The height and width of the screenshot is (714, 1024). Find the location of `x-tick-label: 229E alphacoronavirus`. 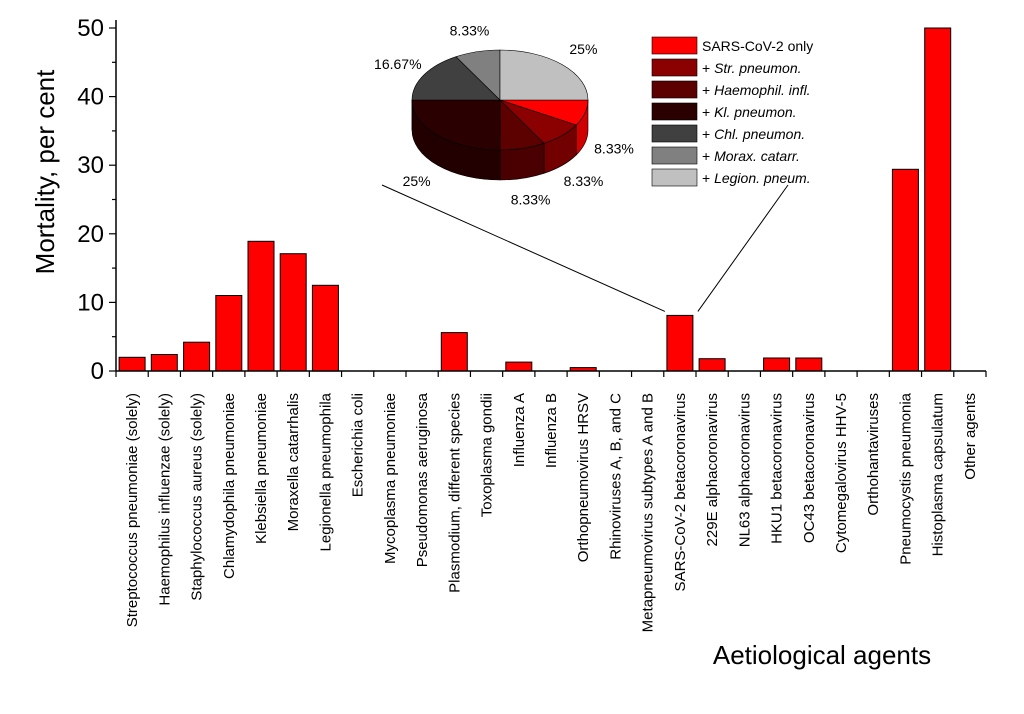

x-tick-label: 229E alphacoronavirus is located at coordinates (712, 469).